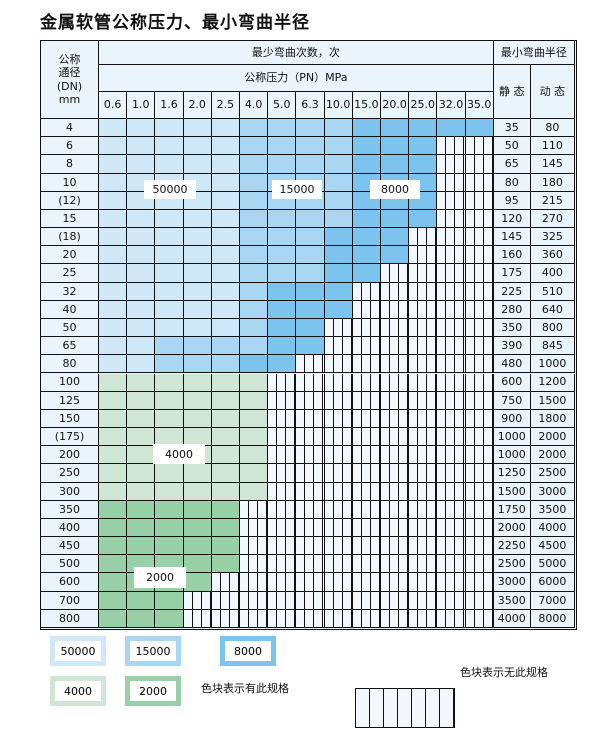 This screenshot has width=600, height=743. What do you see at coordinates (552, 309) in the screenshot?
I see `dynamic-radius-cell: 640` at bounding box center [552, 309].